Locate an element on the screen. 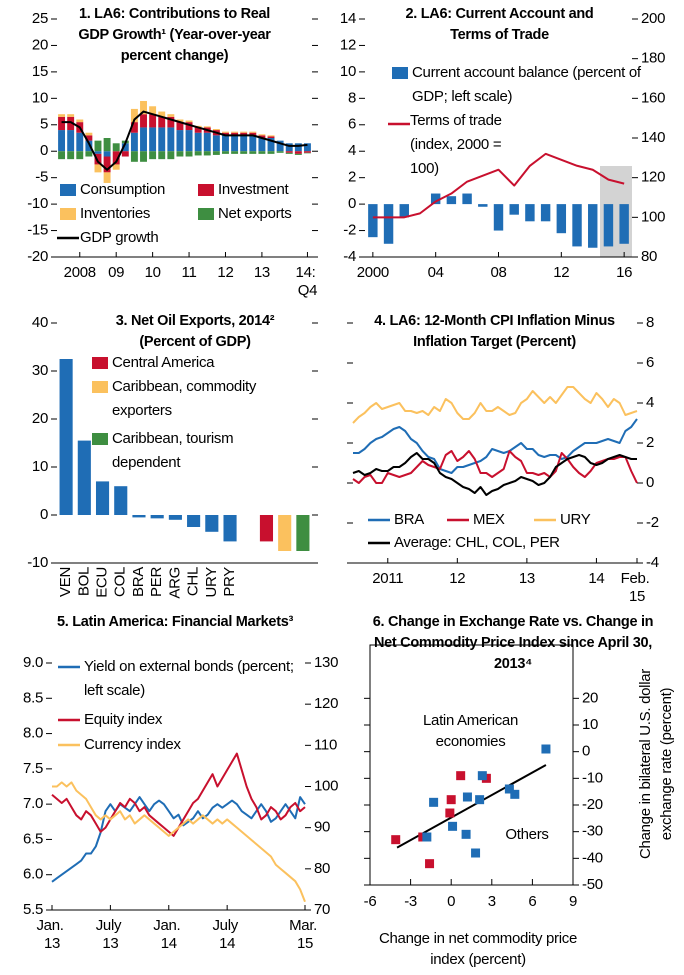 This screenshot has height=975, width=684. legend-label: BRA is located at coordinates (409, 519).